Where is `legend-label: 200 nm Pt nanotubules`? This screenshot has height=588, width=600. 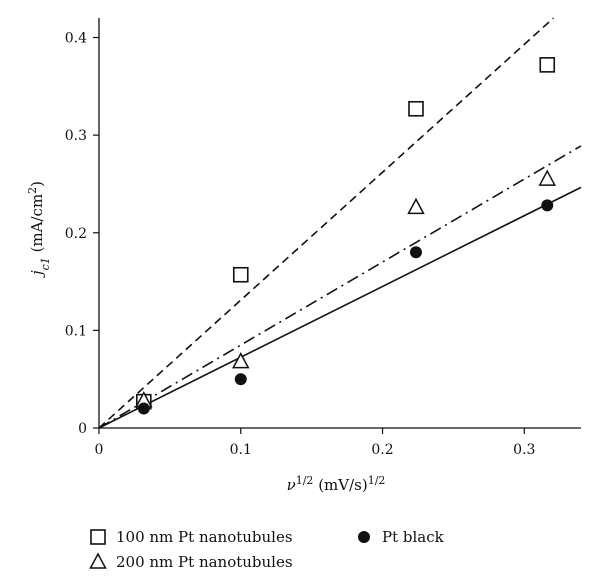 legend-label: 200 nm Pt nanotubules is located at coordinates (204, 562).